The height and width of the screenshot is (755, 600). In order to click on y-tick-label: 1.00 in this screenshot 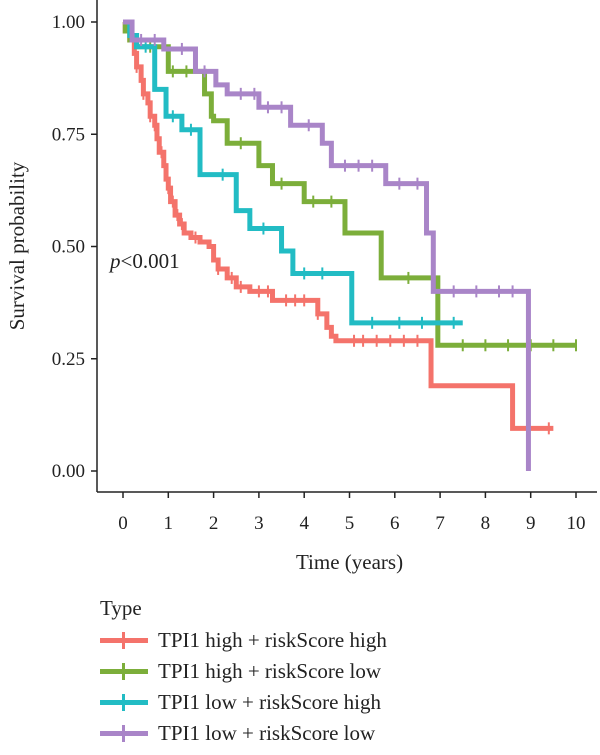, I will do `click(68, 22)`.